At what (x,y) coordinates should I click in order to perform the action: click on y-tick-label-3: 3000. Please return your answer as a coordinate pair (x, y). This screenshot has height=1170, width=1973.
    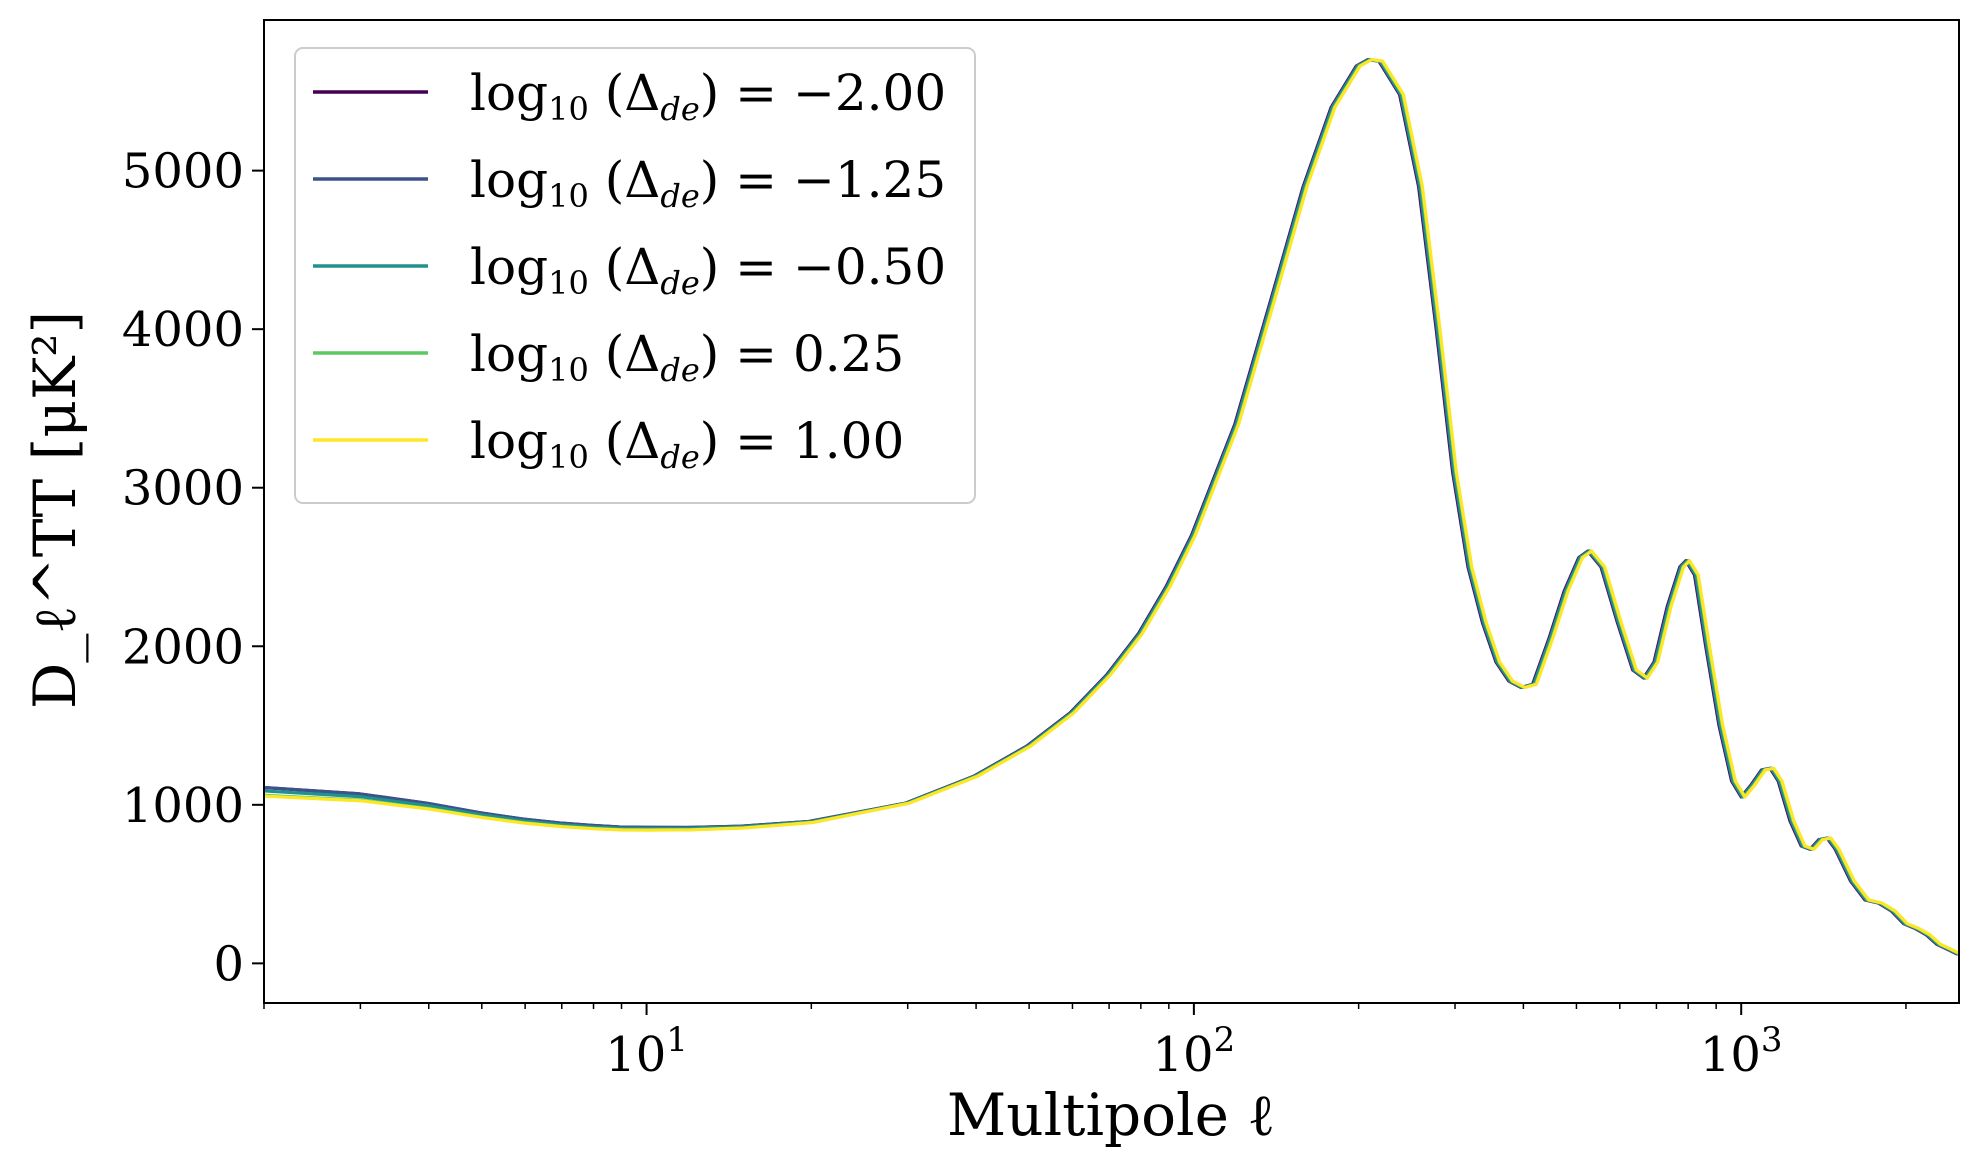
    Looking at the image, I should click on (183, 489).